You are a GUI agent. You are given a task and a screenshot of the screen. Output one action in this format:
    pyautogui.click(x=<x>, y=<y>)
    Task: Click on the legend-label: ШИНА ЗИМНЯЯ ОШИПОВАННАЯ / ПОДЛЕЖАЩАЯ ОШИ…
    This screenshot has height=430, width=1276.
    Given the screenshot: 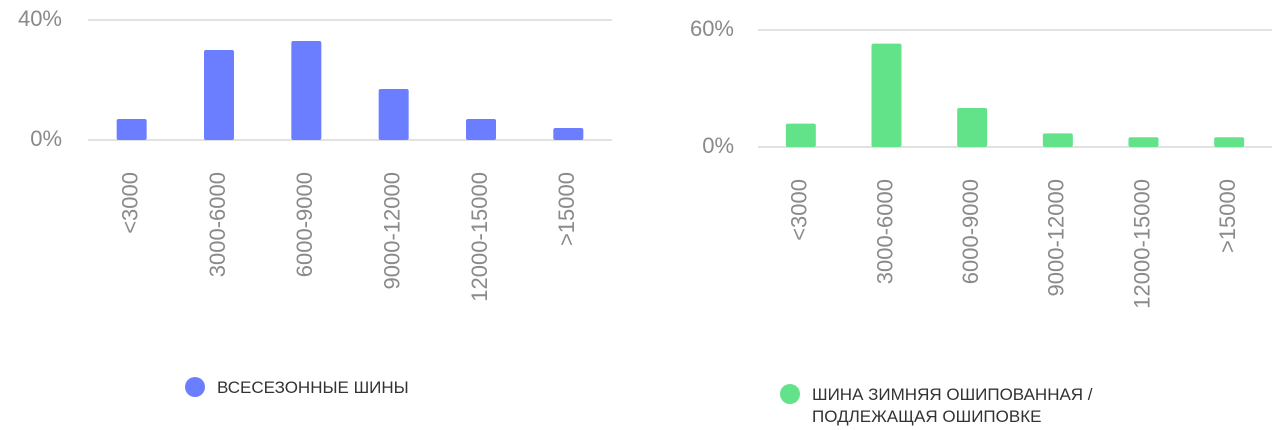 What is the action you would take?
    pyautogui.click(x=952, y=405)
    